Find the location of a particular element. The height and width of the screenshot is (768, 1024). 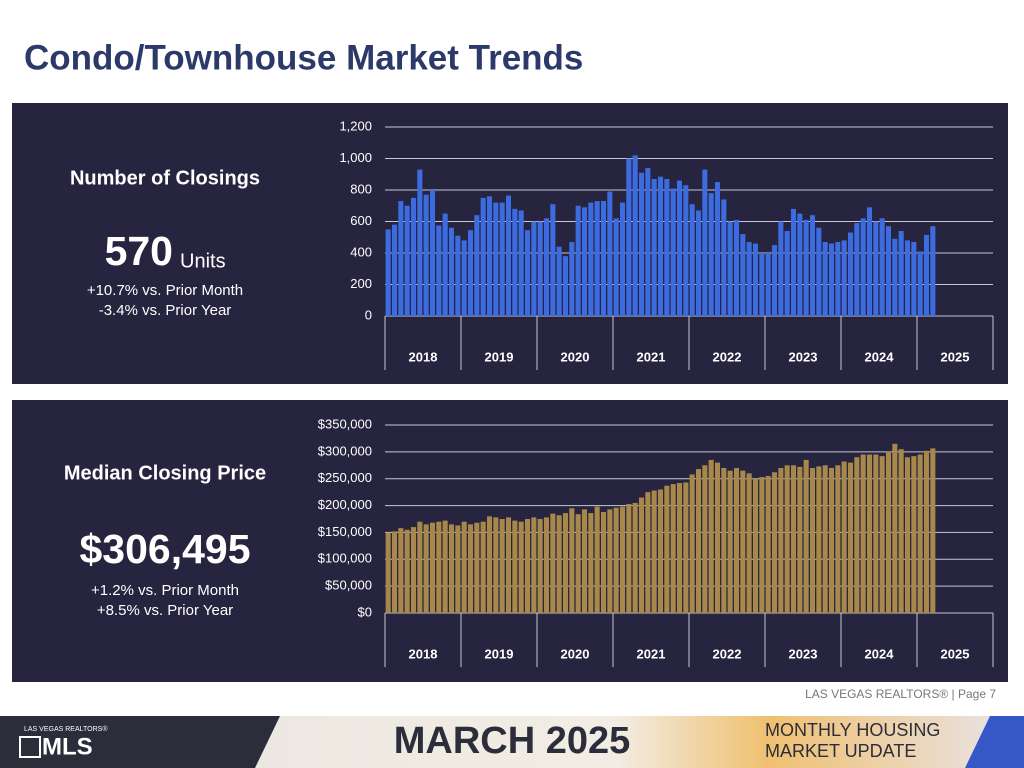

x-group-label: 2018 is located at coordinates (423, 653).